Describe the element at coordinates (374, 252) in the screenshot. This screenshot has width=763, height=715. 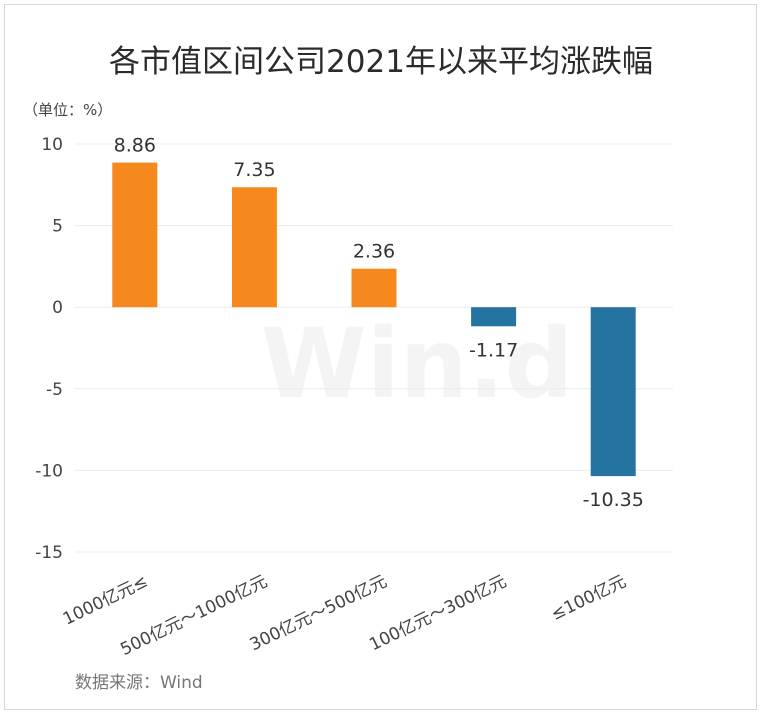
I see `data-label: 2.36` at that location.